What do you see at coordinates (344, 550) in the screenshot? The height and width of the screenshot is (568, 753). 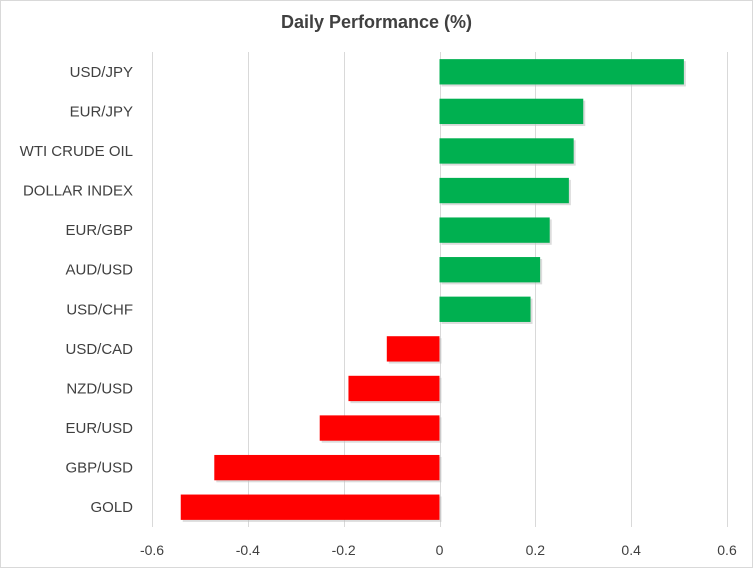 I see `x-tick-label: -0.2` at bounding box center [344, 550].